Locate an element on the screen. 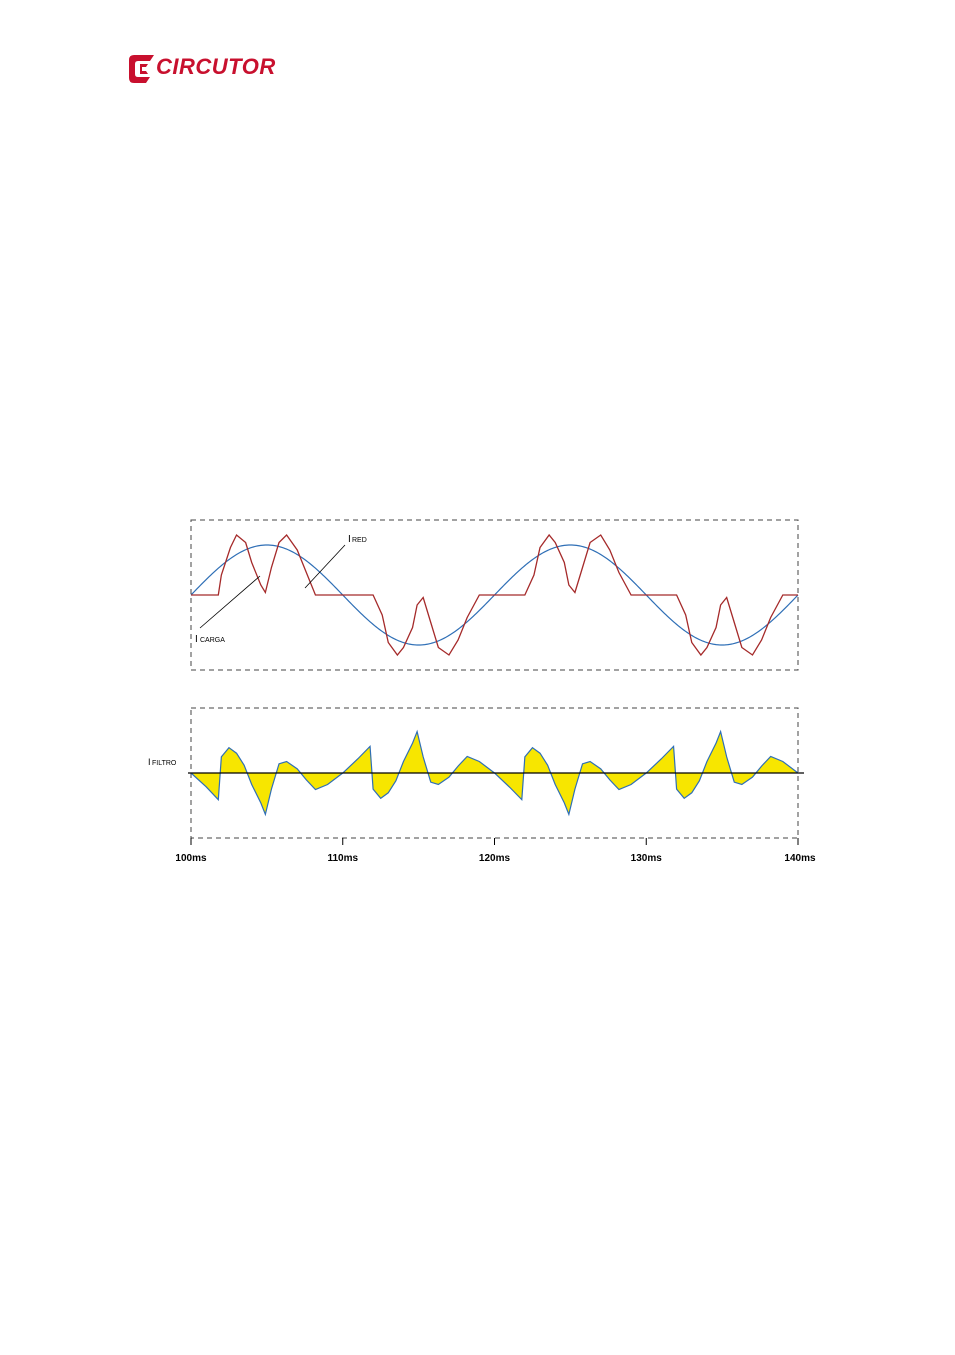  label-i-red: I RED is located at coordinates (357, 539).